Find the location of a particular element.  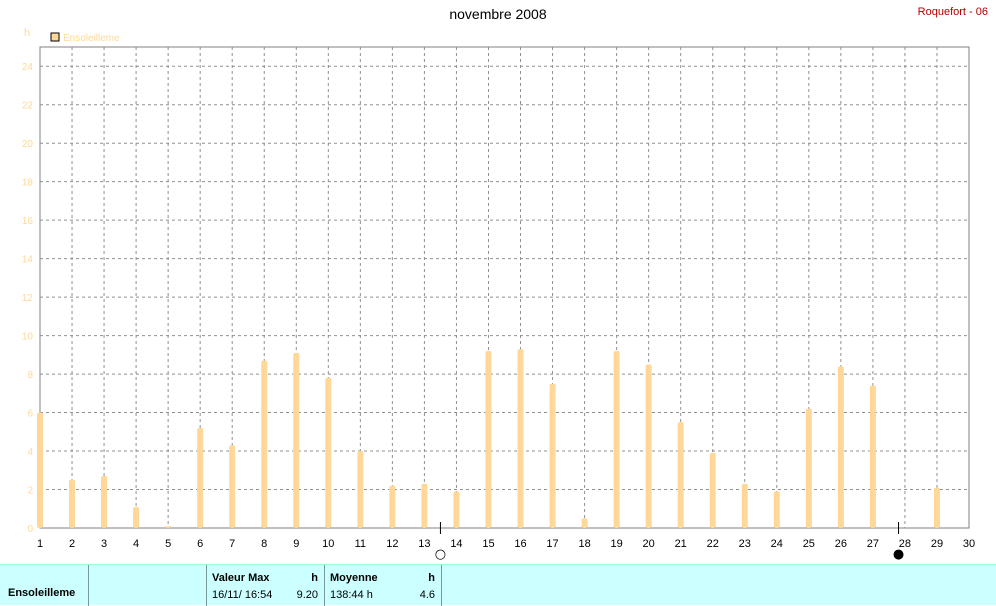

moon-phase-full-icon: ○ is located at coordinates (440, 554).